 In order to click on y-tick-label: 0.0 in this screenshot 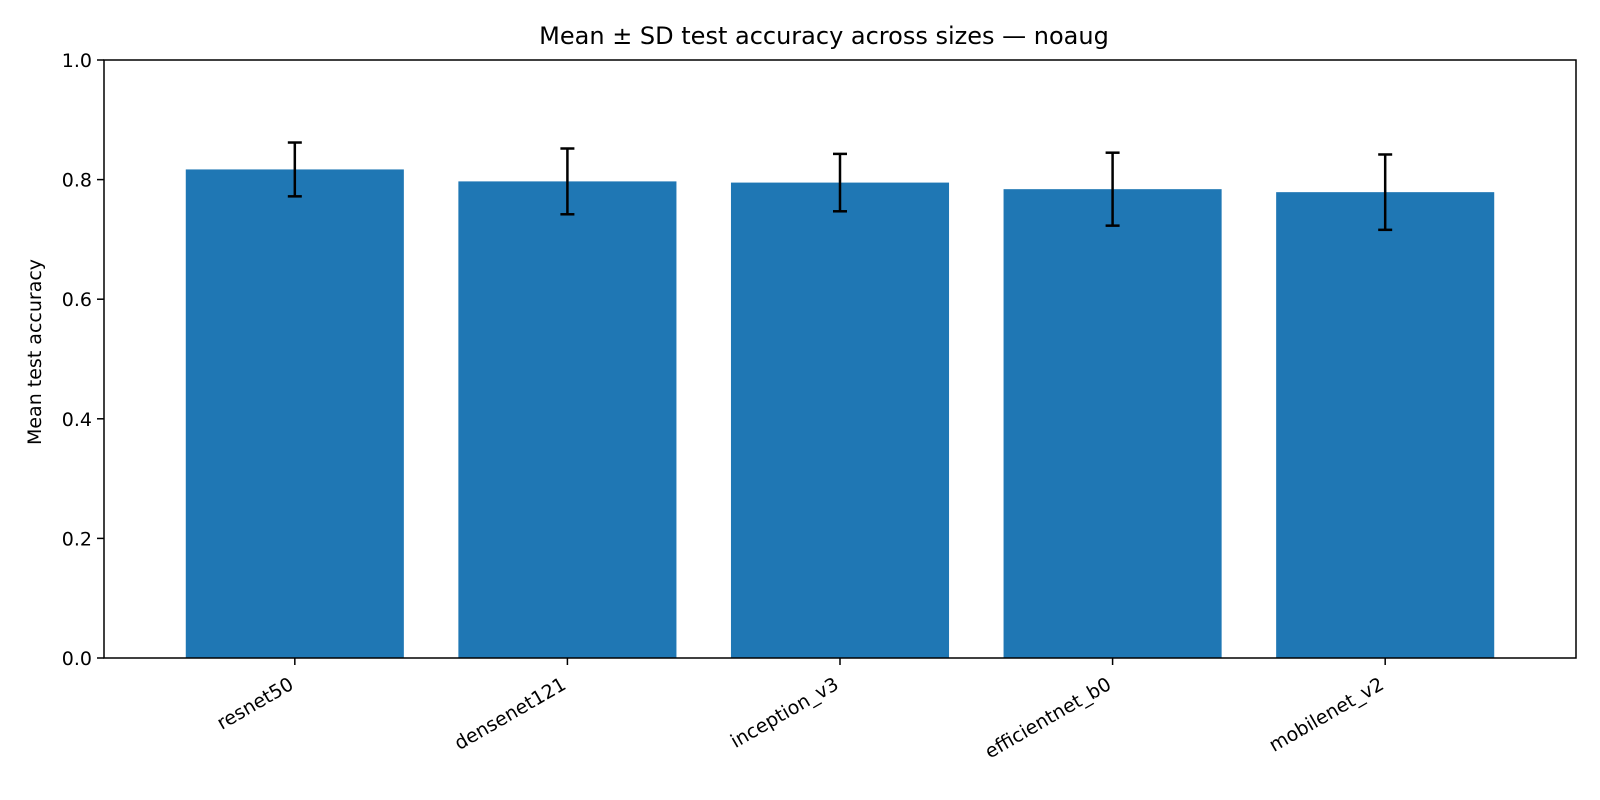, I will do `click(77, 659)`.